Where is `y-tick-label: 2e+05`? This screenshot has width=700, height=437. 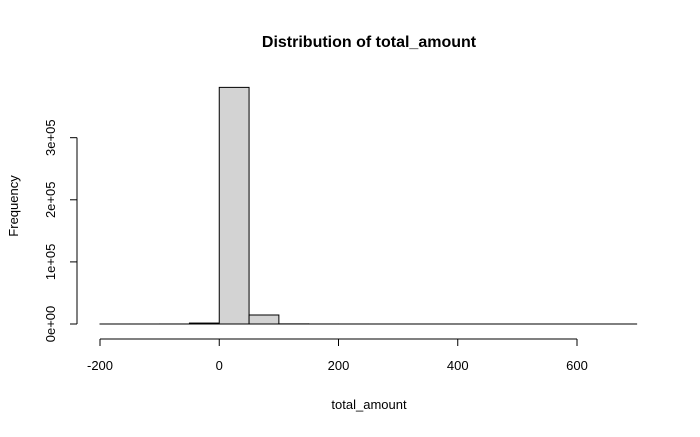
y-tick-label: 2e+05 is located at coordinates (50, 200).